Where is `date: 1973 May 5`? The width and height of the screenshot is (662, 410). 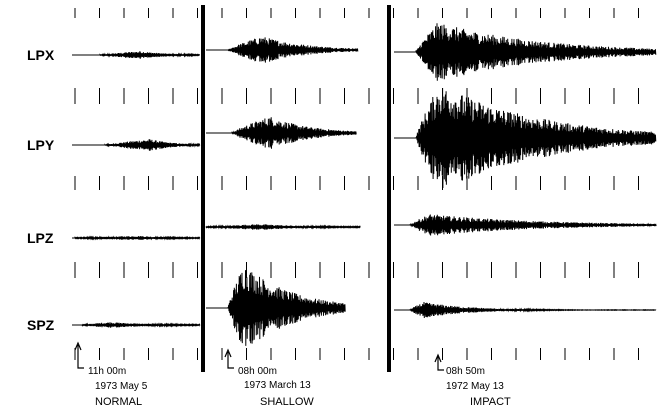
date: 1973 May 5 is located at coordinates (121, 386).